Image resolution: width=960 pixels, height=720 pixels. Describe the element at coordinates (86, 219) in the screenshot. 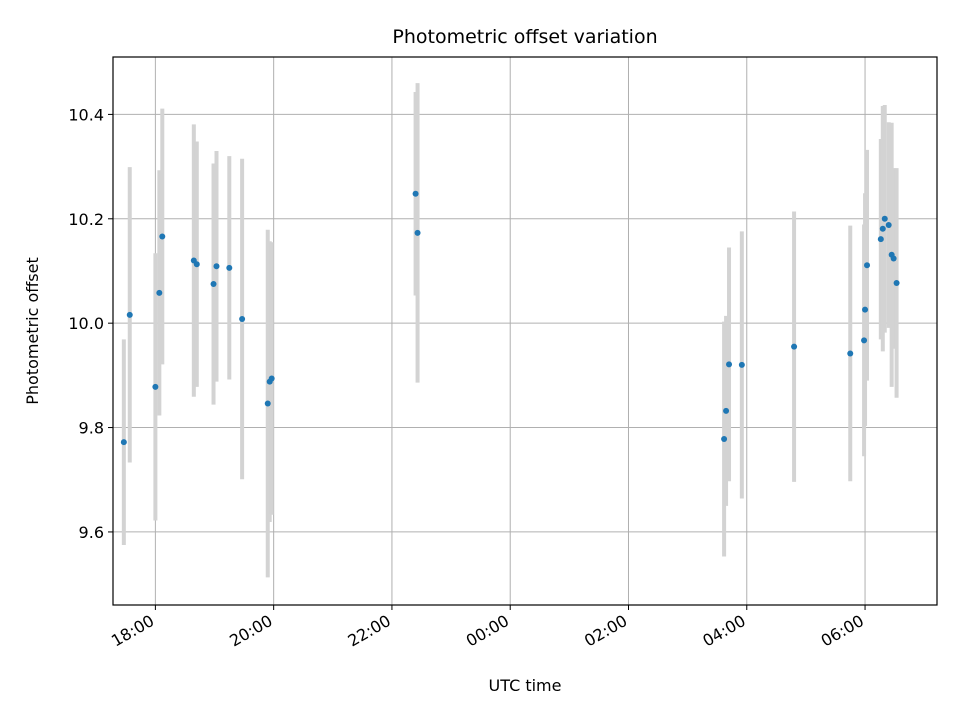

I see `y-tick-label: 10.2` at that location.